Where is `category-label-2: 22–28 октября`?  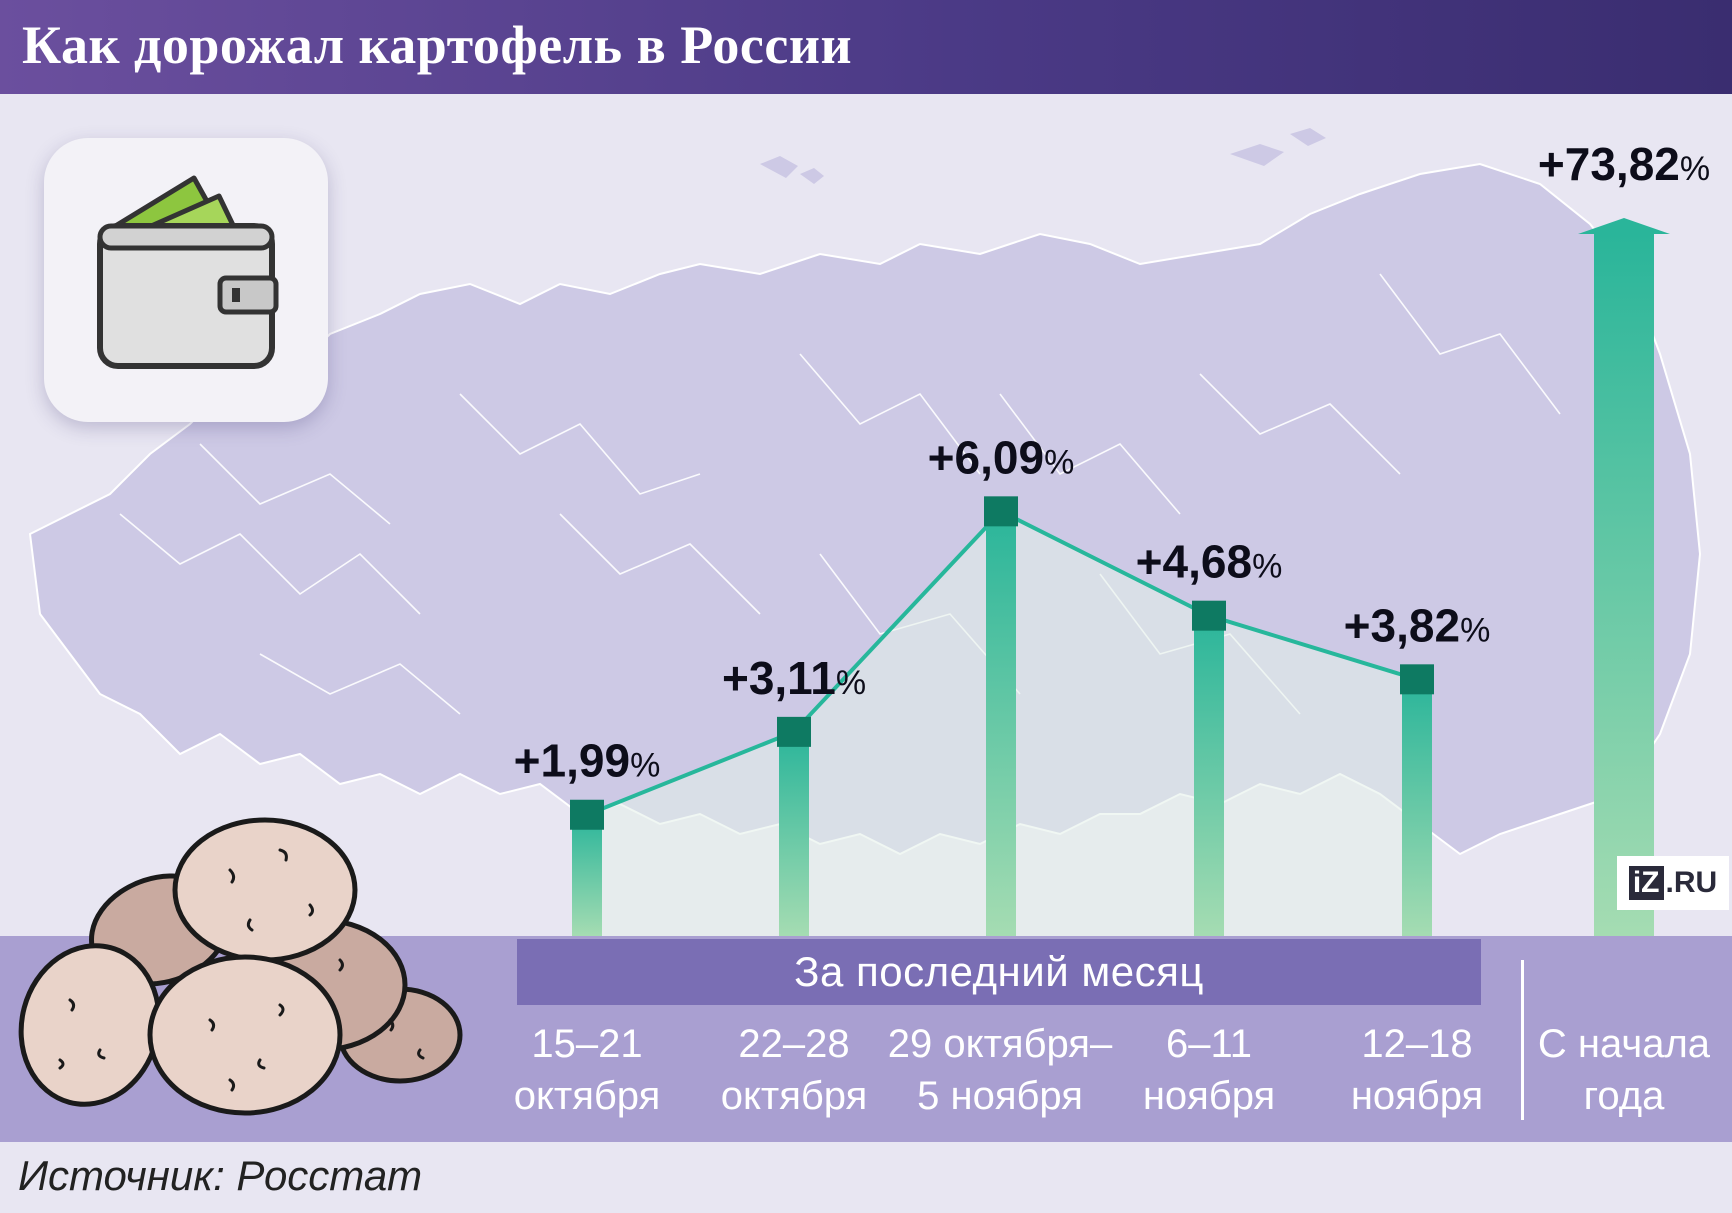 category-label-2: 22–28 октября is located at coordinates (794, 1070).